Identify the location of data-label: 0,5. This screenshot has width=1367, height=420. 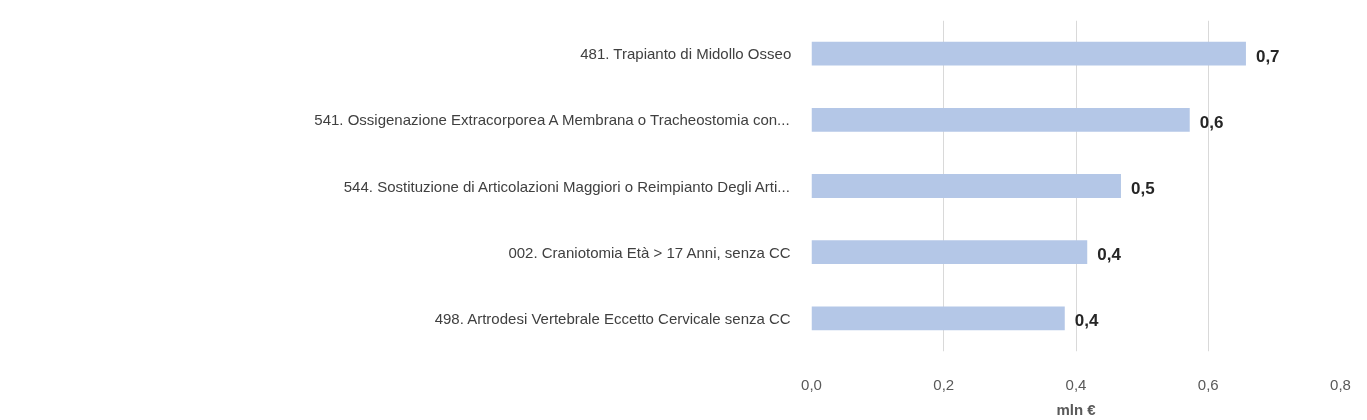
(1142, 188).